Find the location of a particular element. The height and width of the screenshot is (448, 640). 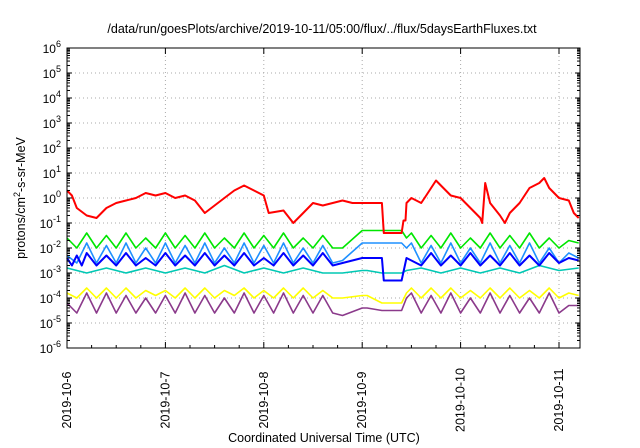

y-tick-exp: -6 is located at coordinates (57, 344).